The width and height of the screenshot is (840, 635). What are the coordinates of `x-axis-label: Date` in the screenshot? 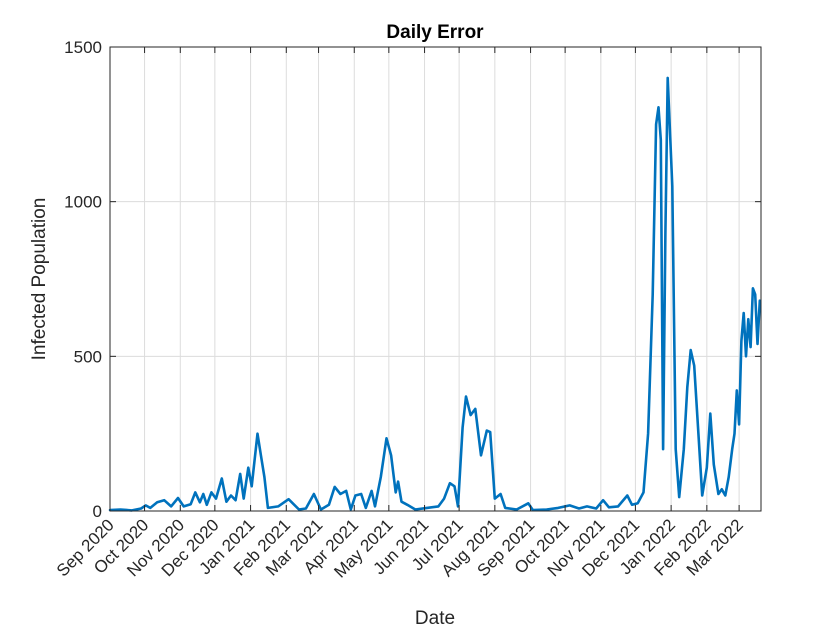 It's located at (435, 618).